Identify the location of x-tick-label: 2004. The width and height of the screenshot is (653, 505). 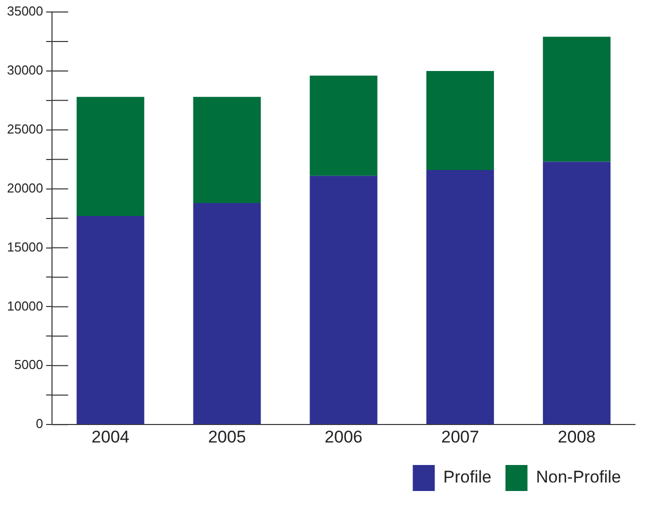
(111, 436).